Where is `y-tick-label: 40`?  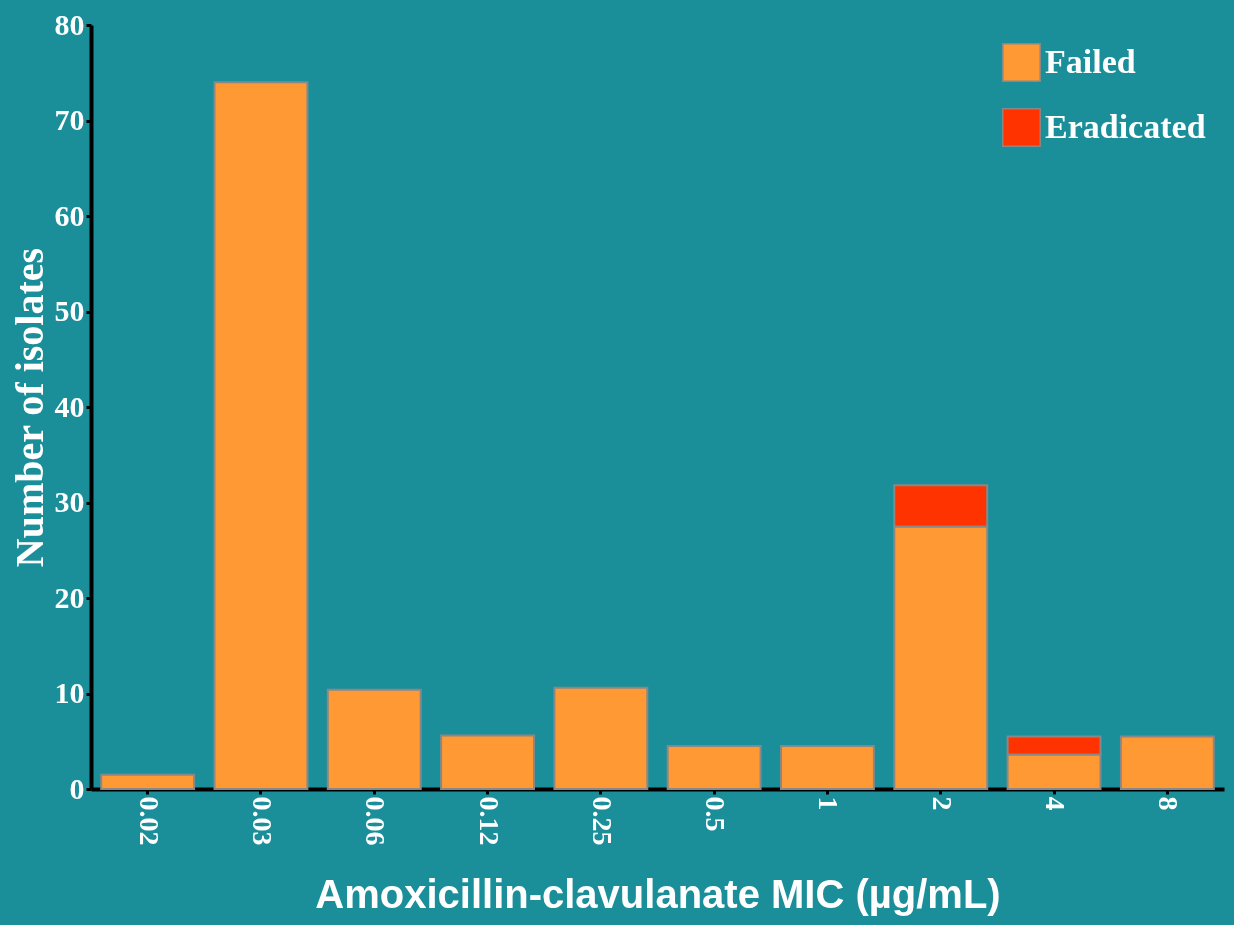
y-tick-label: 40 is located at coordinates (69, 406).